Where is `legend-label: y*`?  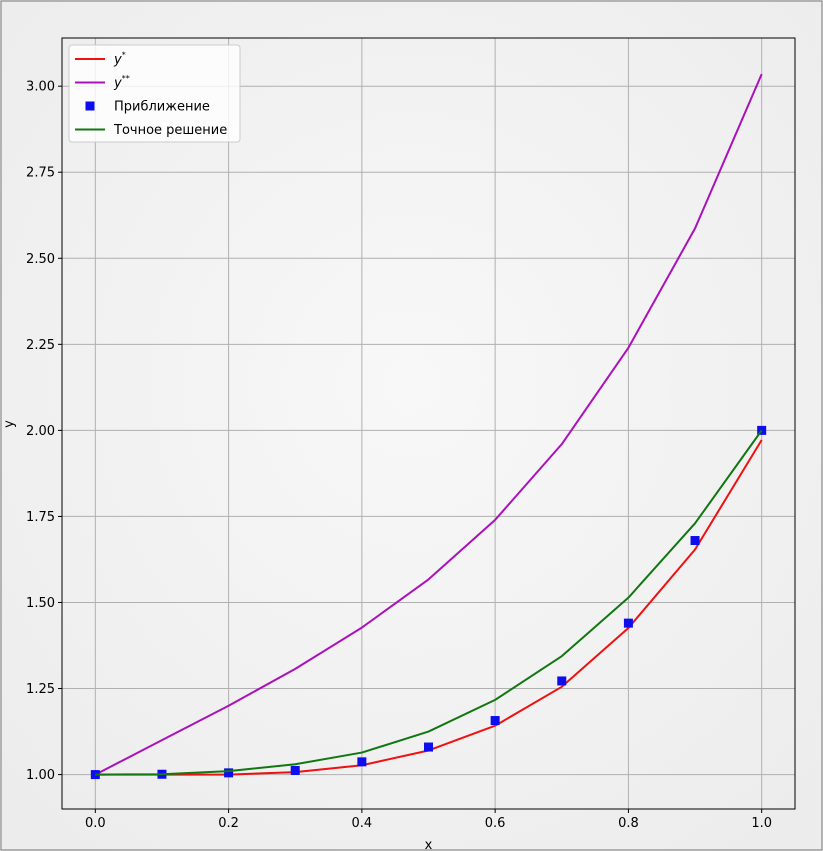 legend-label: y* is located at coordinates (119, 59).